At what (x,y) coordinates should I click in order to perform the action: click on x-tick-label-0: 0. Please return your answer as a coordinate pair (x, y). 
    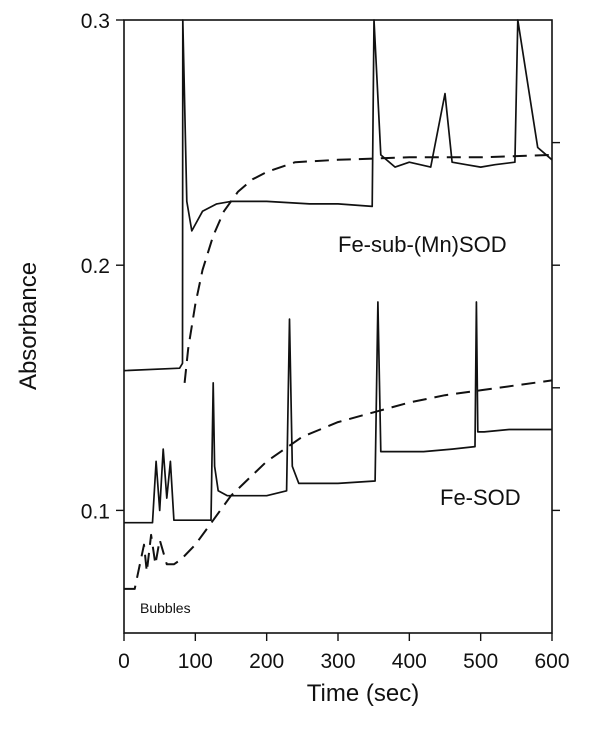
    Looking at the image, I should click on (124, 661).